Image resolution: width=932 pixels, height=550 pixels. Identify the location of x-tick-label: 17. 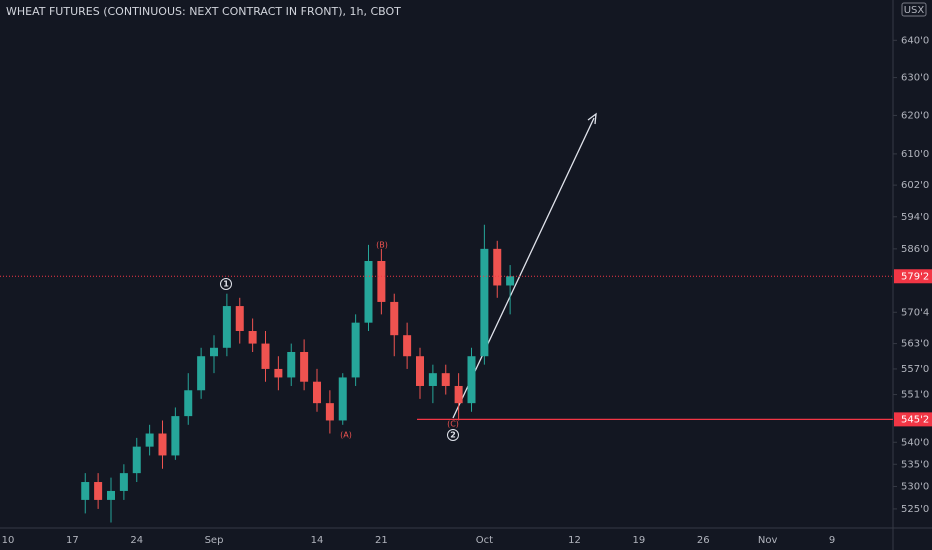
(72, 540).